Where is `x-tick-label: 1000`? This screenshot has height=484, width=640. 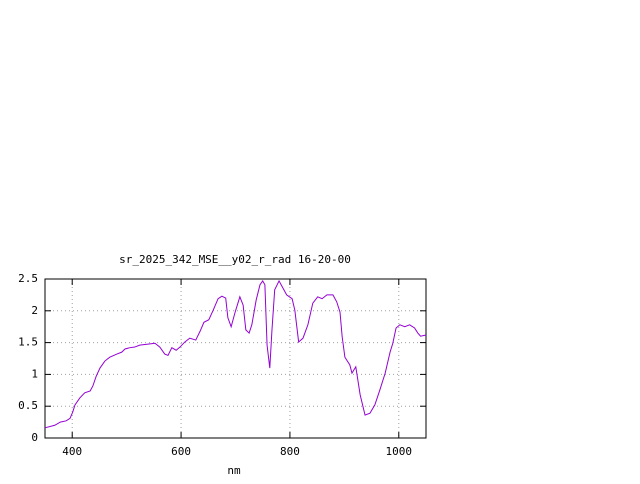 x-tick-label: 1000 is located at coordinates (399, 451).